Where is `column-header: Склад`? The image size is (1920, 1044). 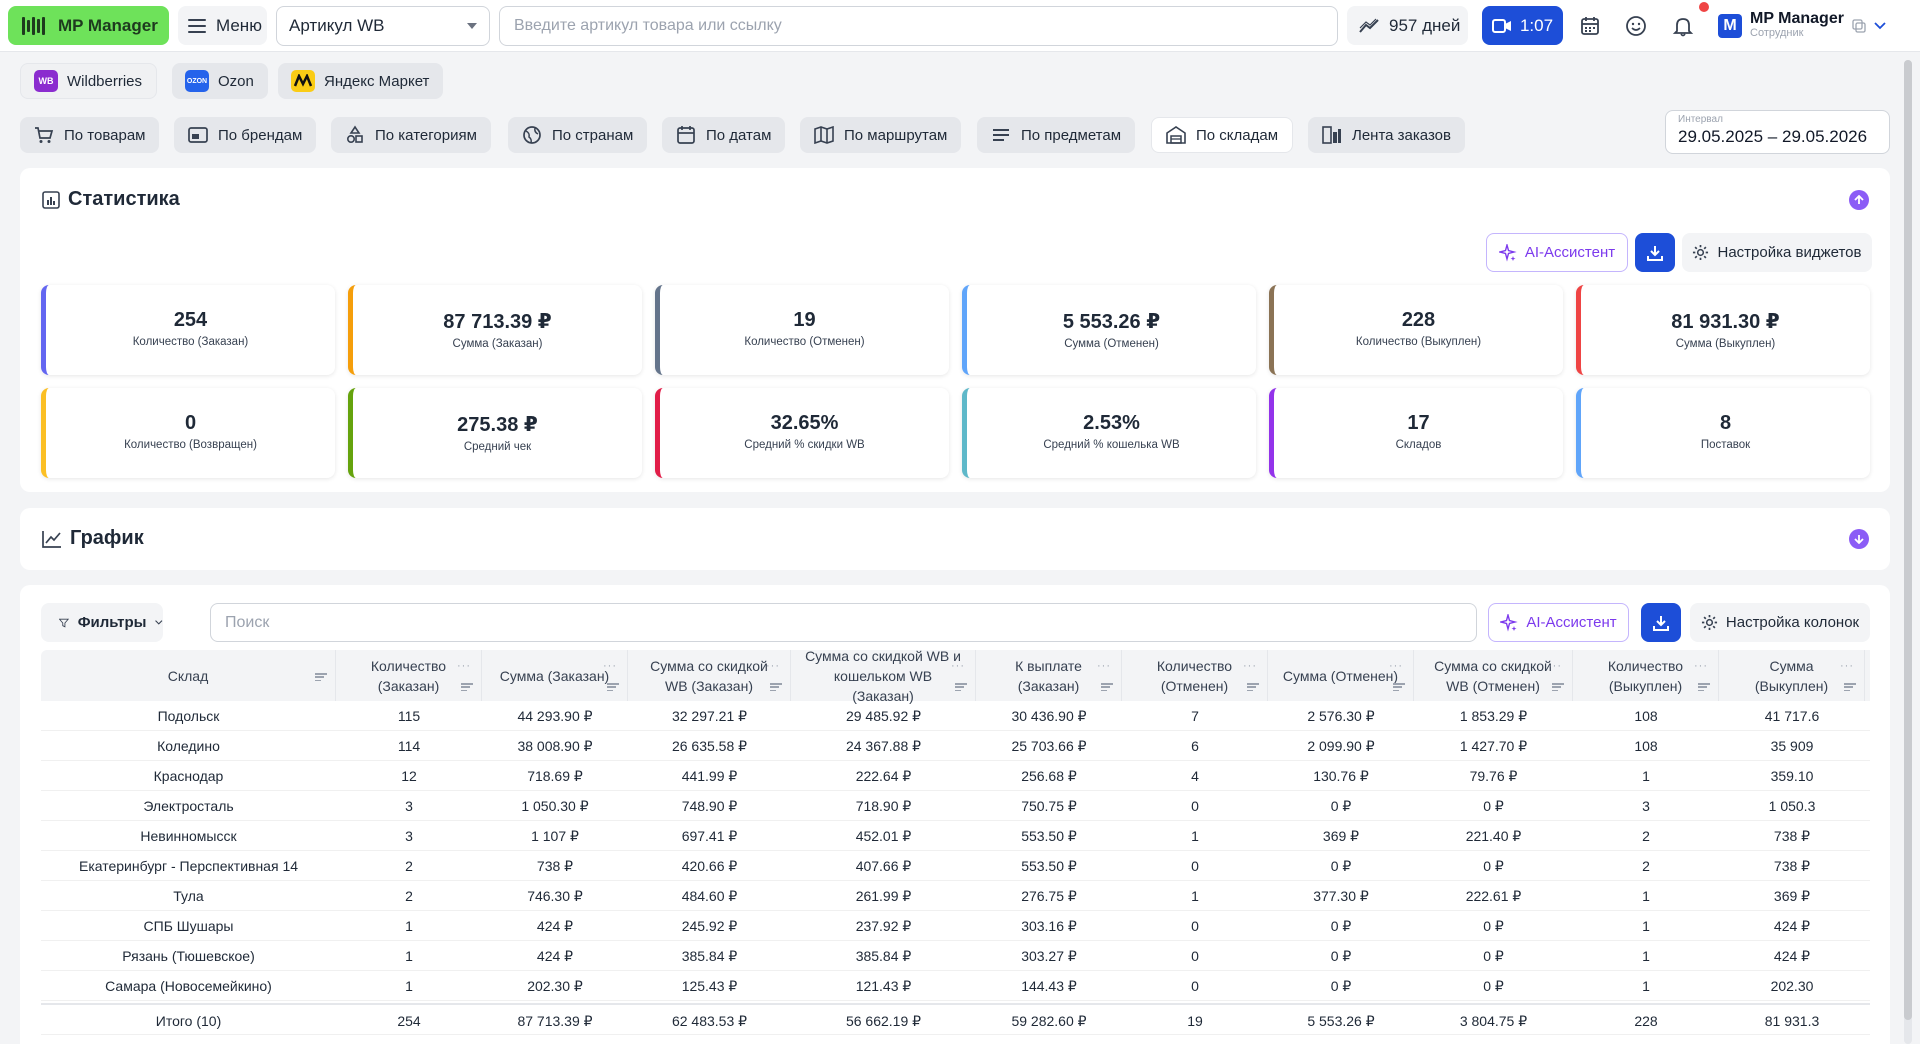 column-header: Склад is located at coordinates (188, 675).